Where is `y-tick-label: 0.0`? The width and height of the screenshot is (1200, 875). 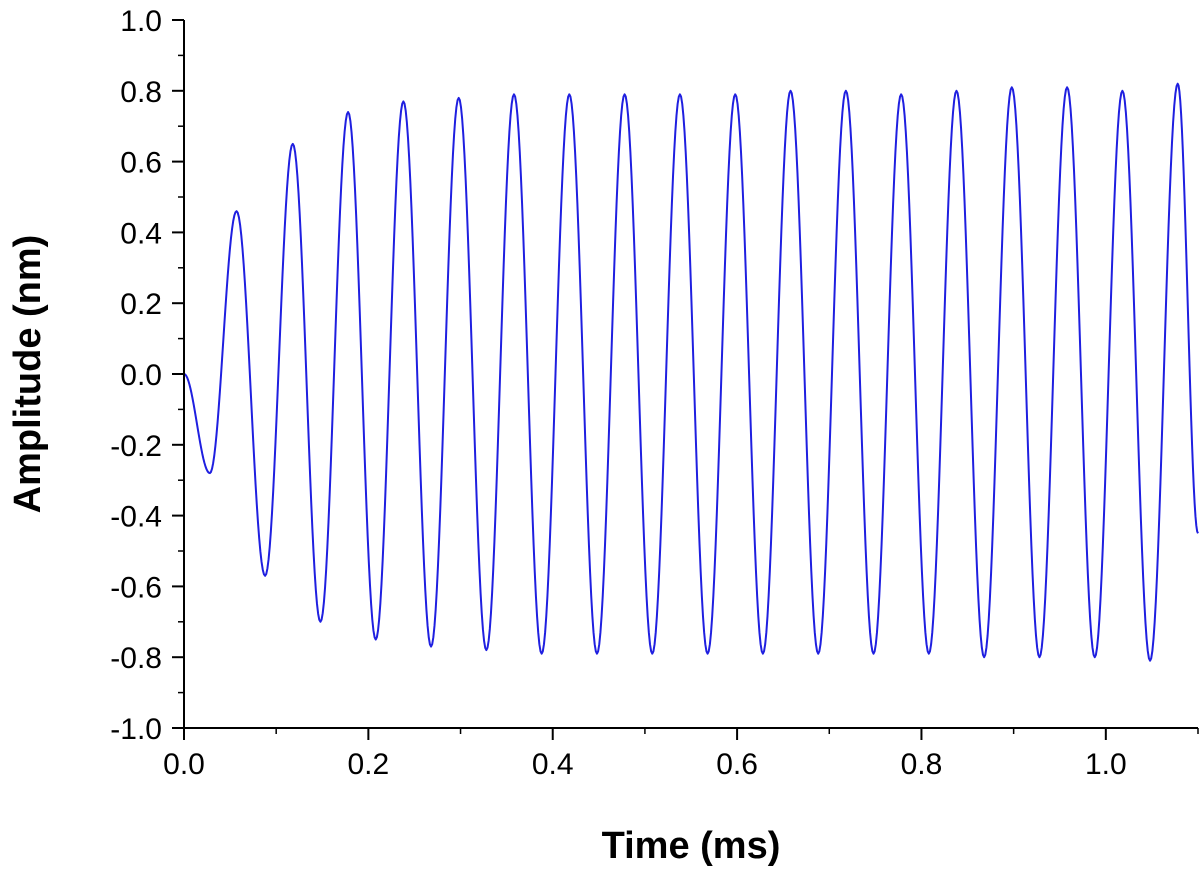
y-tick-label: 0.0 is located at coordinates (141, 375).